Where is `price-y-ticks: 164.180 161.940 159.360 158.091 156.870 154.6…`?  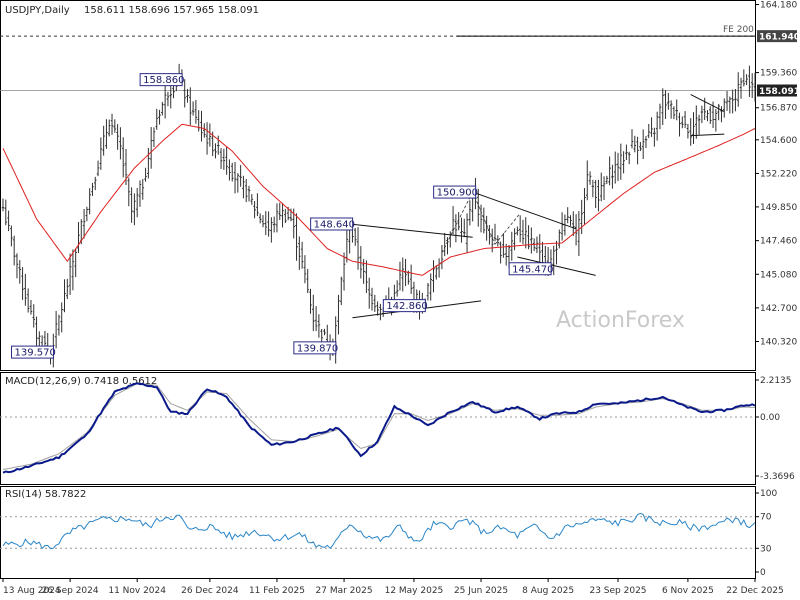
price-y-ticks: 164.180 161.940 159.360 158.091 156.870 154.6… is located at coordinates (777, 174).